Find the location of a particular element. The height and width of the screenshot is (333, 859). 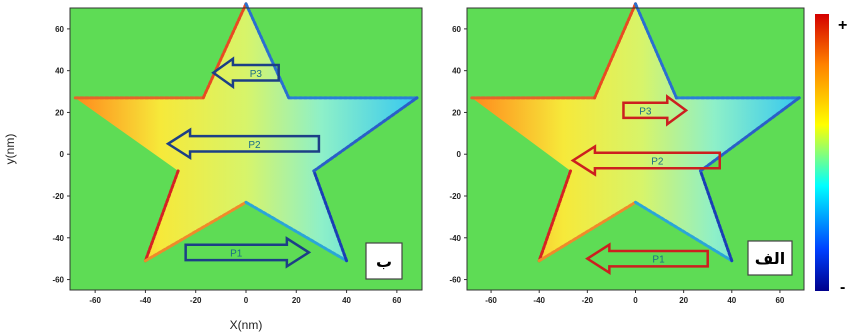

colorbar-gradient is located at coordinates (822, 152).